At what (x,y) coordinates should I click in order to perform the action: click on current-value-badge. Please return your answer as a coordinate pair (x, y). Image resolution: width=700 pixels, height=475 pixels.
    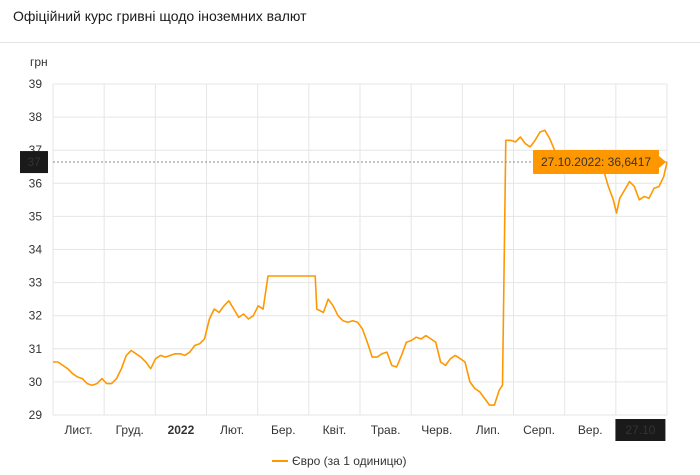
    Looking at the image, I should click on (34, 162).